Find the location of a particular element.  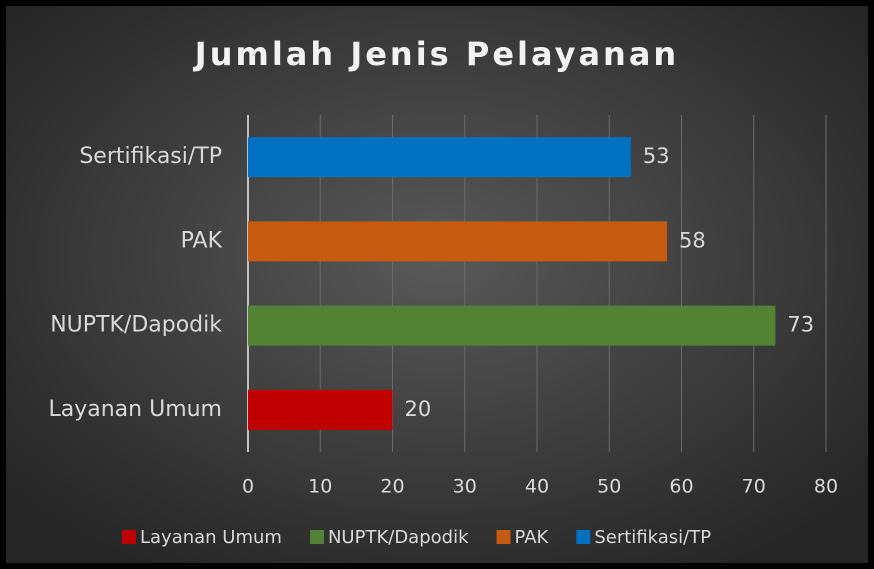

x-tick-label: 40 is located at coordinates (537, 487).